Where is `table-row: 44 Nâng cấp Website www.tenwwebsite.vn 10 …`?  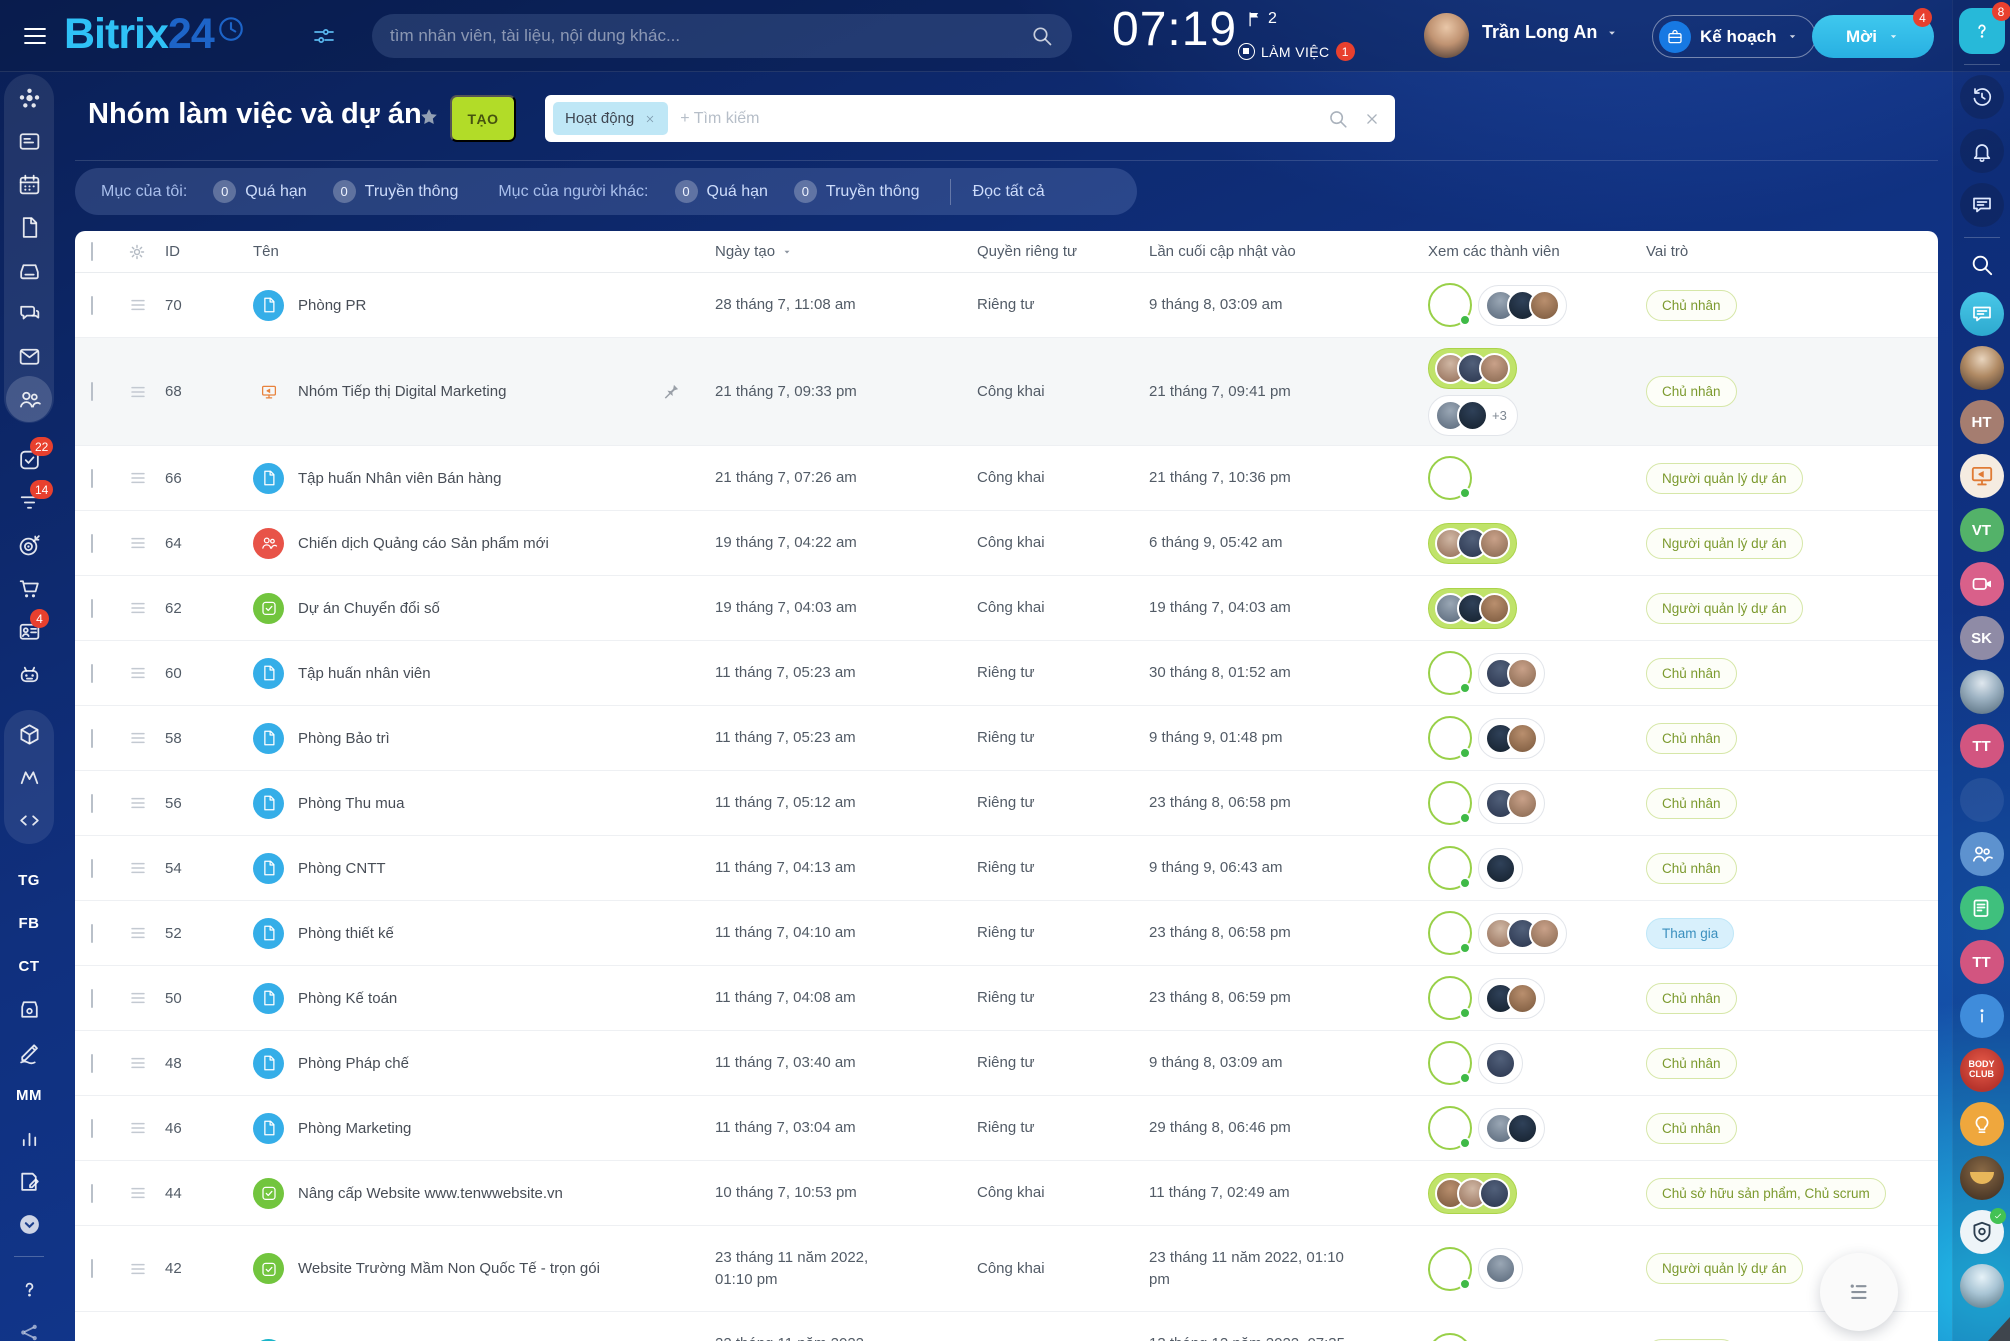
table-row: 44 Nâng cấp Website www.tenwwebsite.vn 10 … is located at coordinates (1006, 1193).